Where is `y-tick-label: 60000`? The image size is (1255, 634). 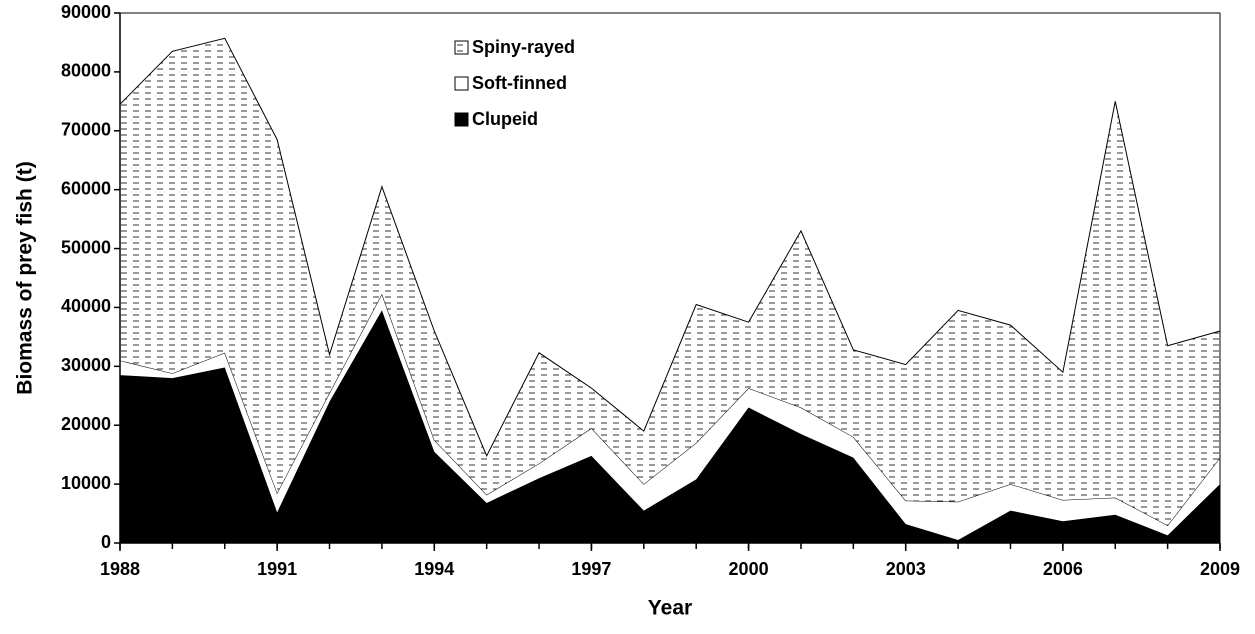 y-tick-label: 60000 is located at coordinates (86, 188).